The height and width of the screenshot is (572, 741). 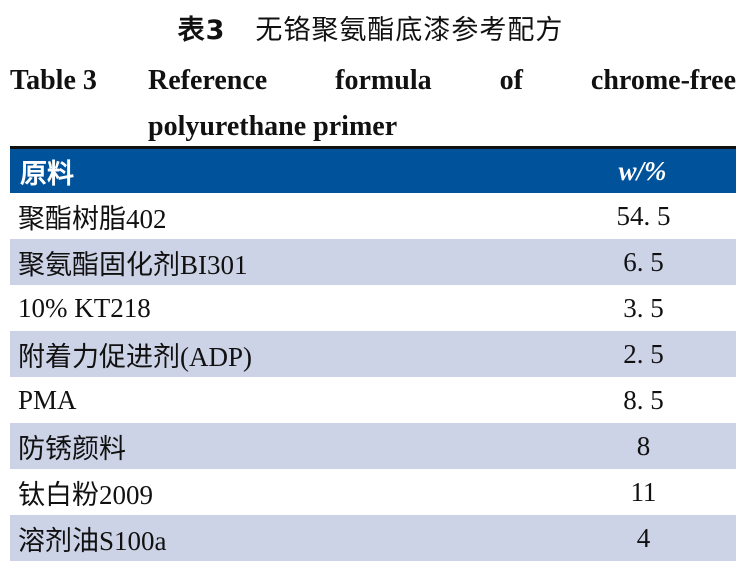 I want to click on material-cell: 10% KT218, so click(x=84, y=307).